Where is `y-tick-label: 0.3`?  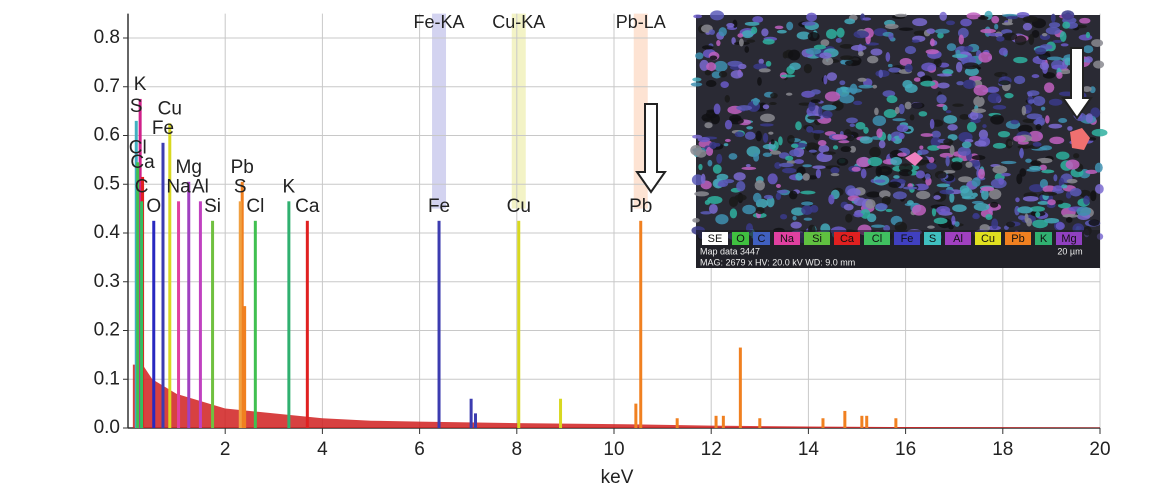
y-tick-label: 0.3 is located at coordinates (107, 281).